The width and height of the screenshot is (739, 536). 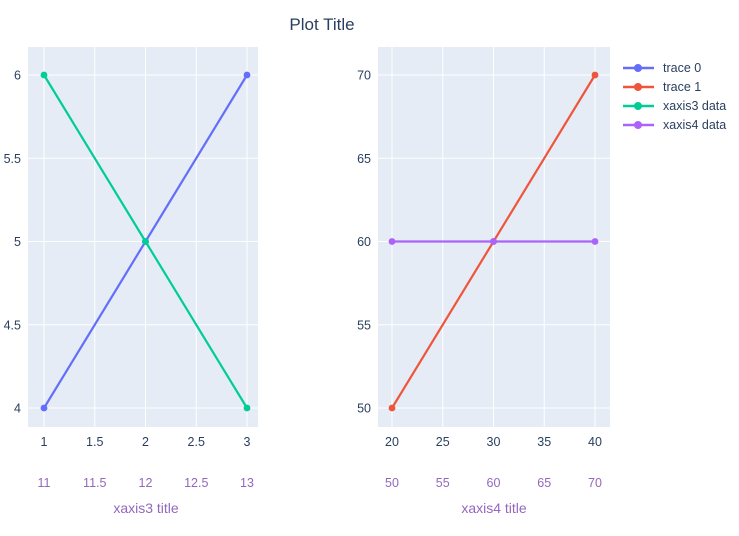 I want to click on x2-tick-label: 12.5, so click(x=196, y=483).